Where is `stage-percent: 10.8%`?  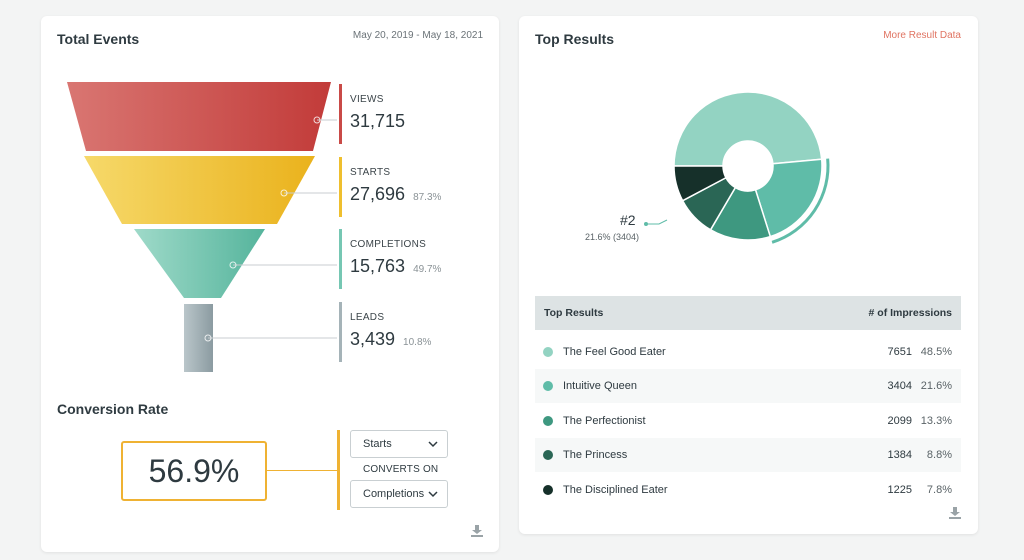
stage-percent: 10.8% is located at coordinates (417, 342).